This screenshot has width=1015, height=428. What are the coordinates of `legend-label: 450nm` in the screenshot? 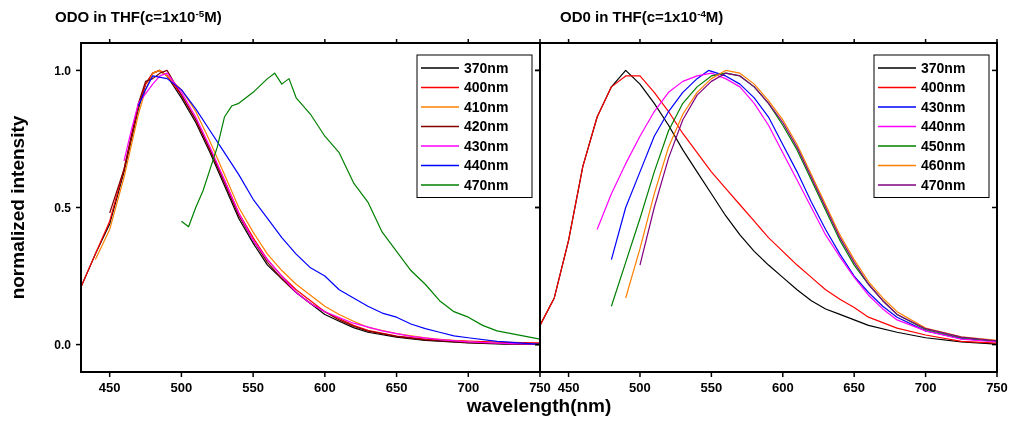 It's located at (943, 145).